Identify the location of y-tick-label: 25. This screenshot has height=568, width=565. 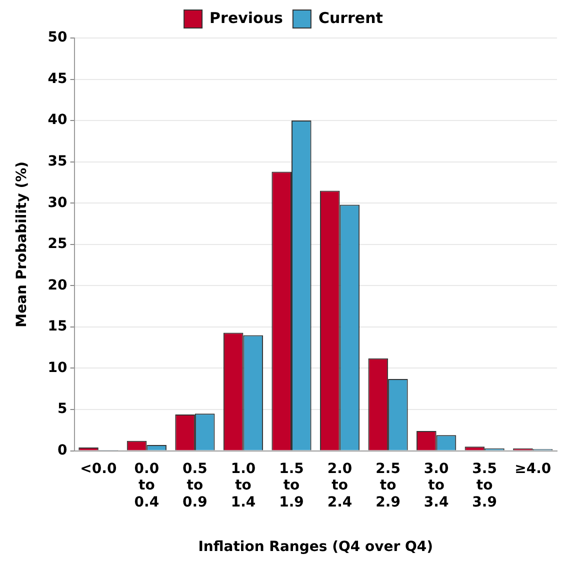
(58, 244).